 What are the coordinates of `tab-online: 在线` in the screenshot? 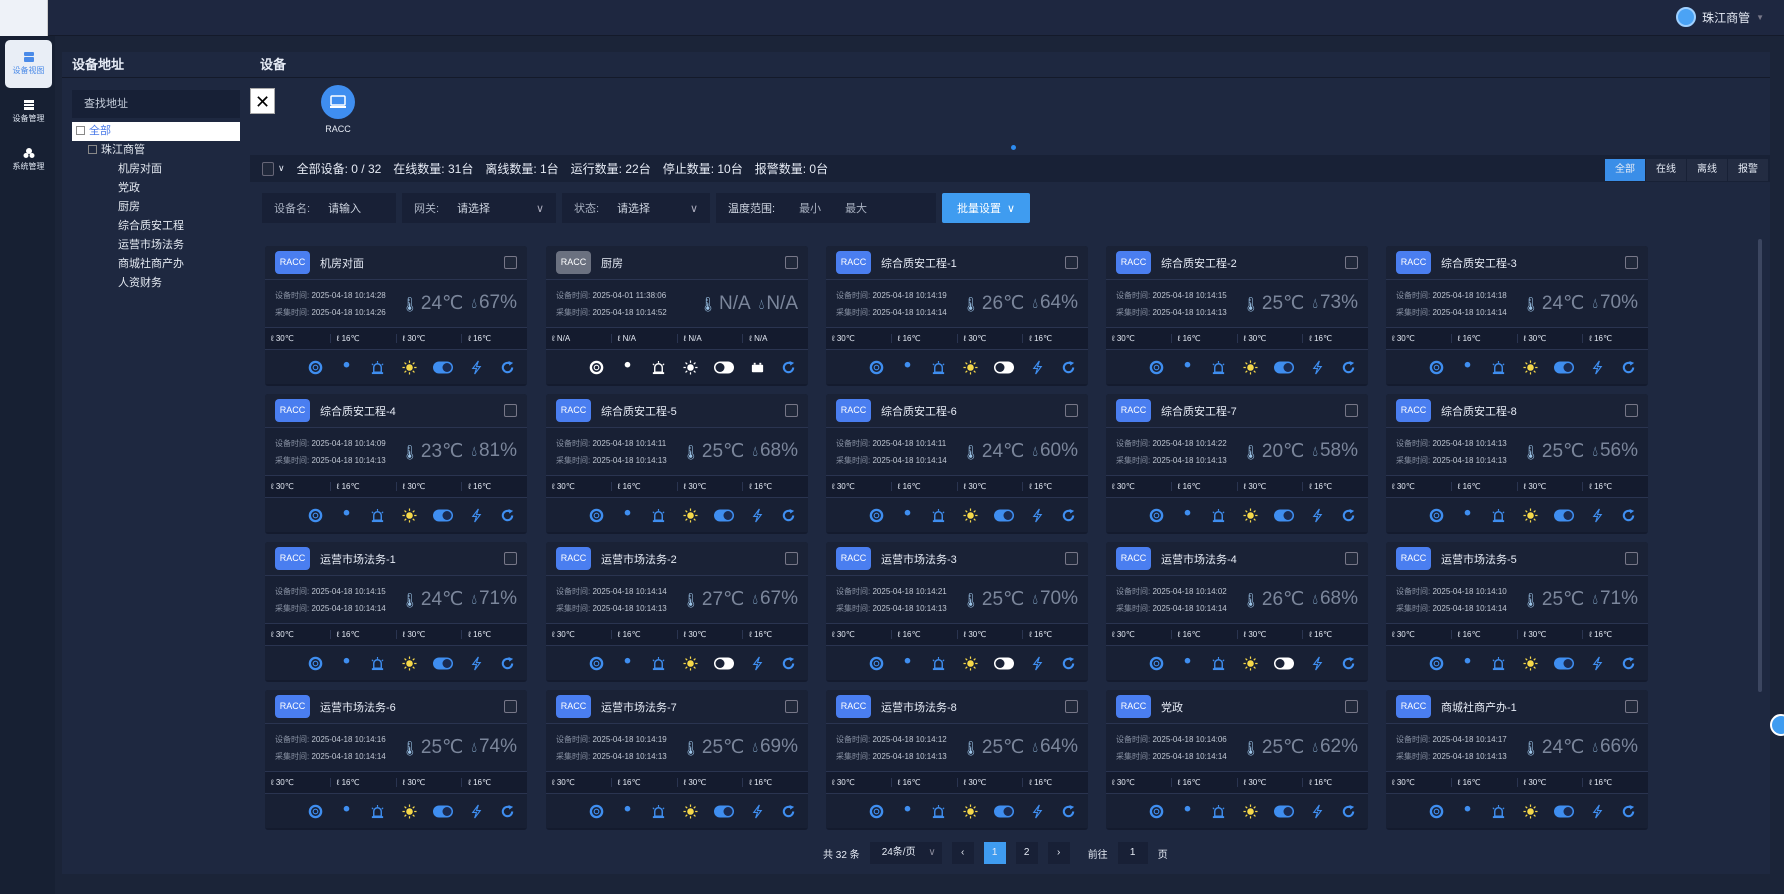 It's located at (1666, 170).